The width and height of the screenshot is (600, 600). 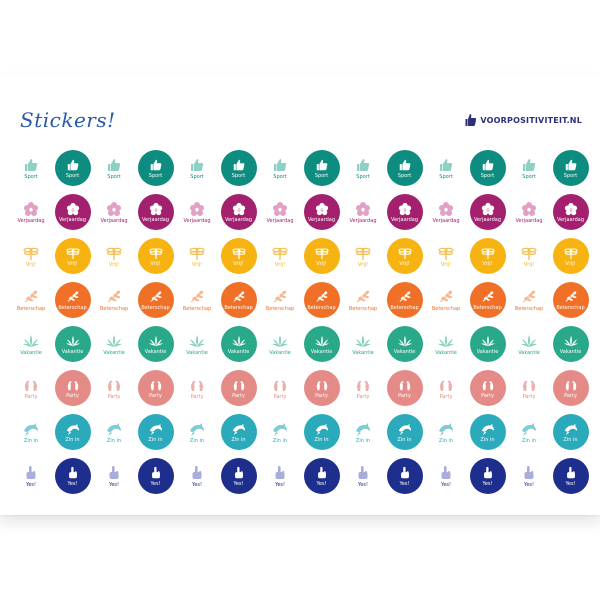 What do you see at coordinates (531, 120) in the screenshot?
I see `brand-name: VOORPOSITIVITEIT.NL` at bounding box center [531, 120].